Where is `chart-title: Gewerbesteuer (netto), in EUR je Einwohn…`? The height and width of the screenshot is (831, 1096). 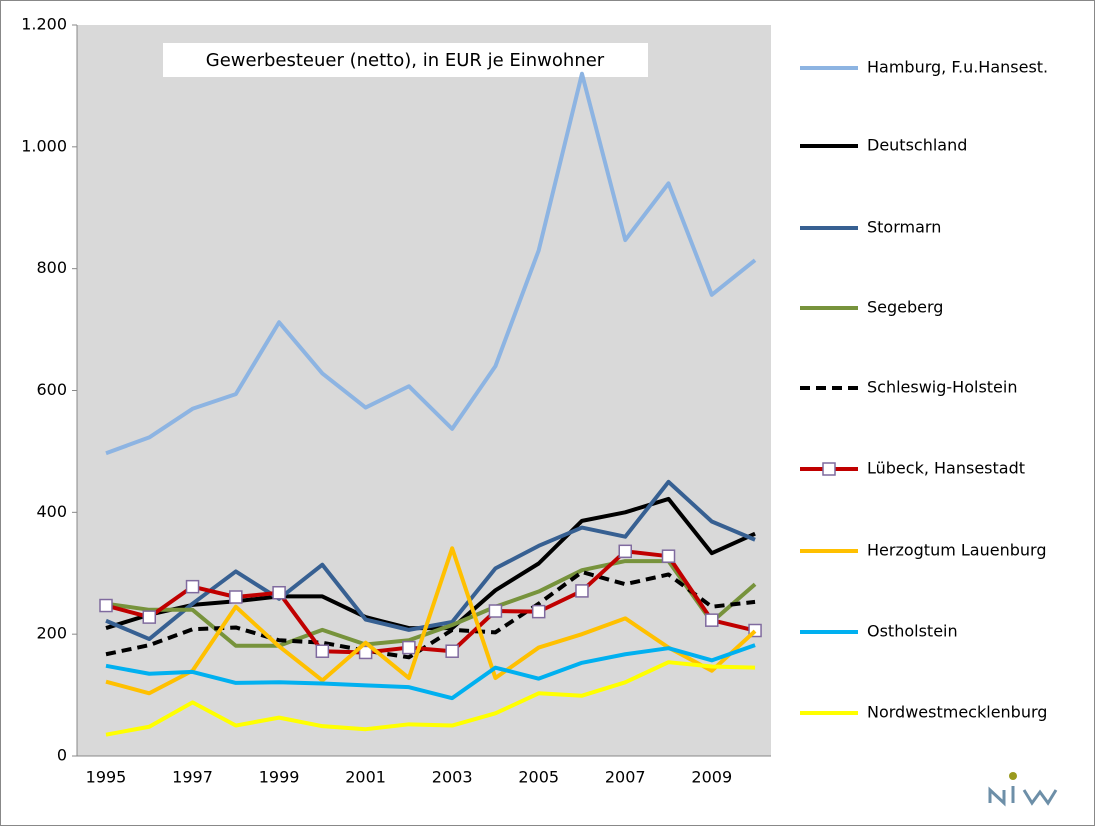
chart-title: Gewerbesteuer (netto), in EUR je Einwohn… is located at coordinates (405, 60).